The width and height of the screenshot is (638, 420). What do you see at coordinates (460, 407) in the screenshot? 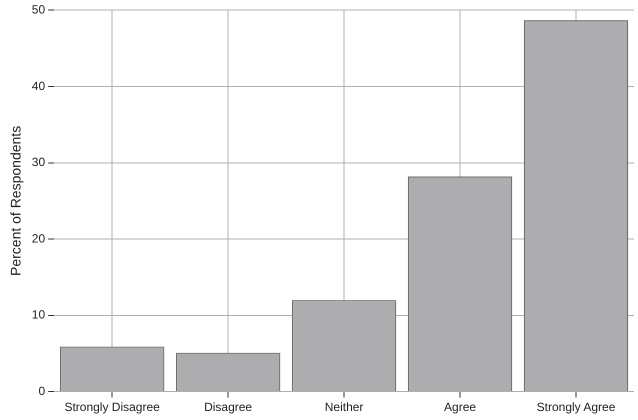
I see `x-tick-label: Agree` at bounding box center [460, 407].